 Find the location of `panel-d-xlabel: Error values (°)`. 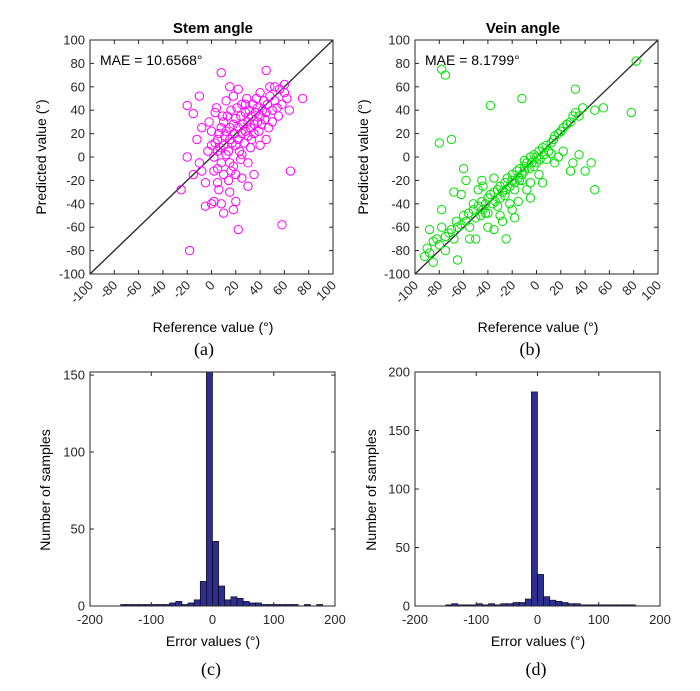

panel-d-xlabel: Error values (°) is located at coordinates (538, 641).